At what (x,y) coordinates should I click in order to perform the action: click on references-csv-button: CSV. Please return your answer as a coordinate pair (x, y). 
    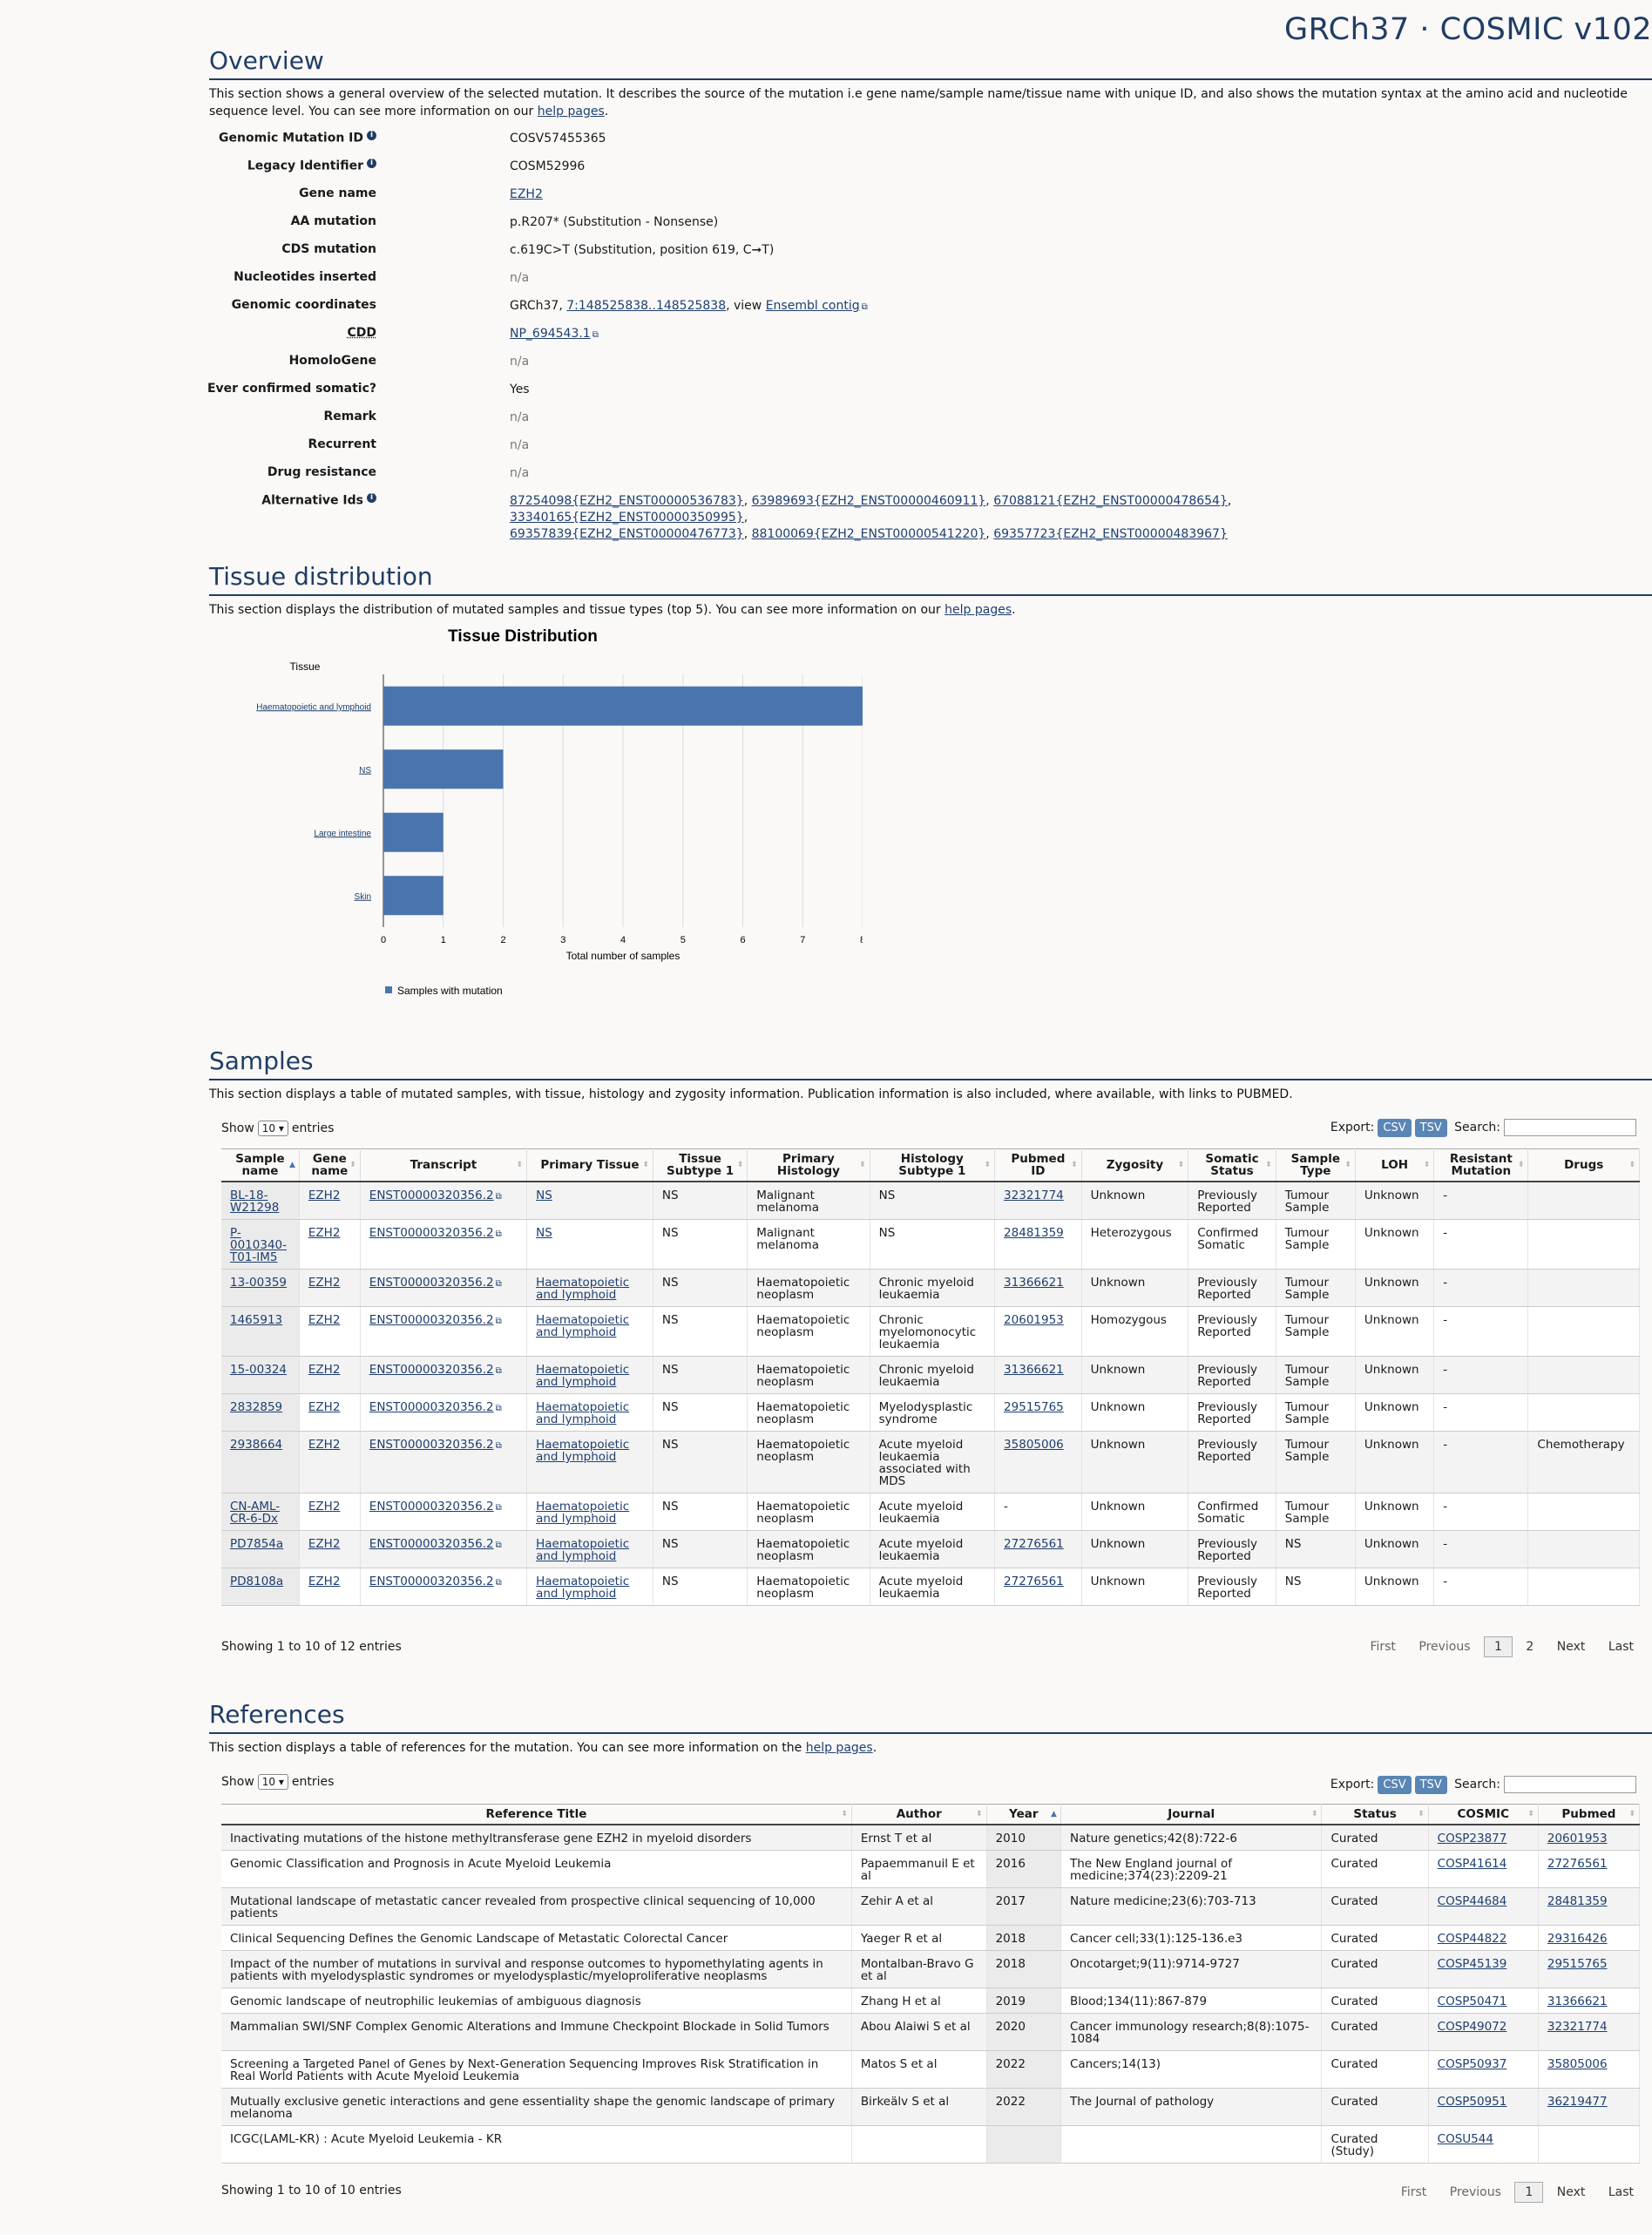
    Looking at the image, I should click on (1395, 1785).